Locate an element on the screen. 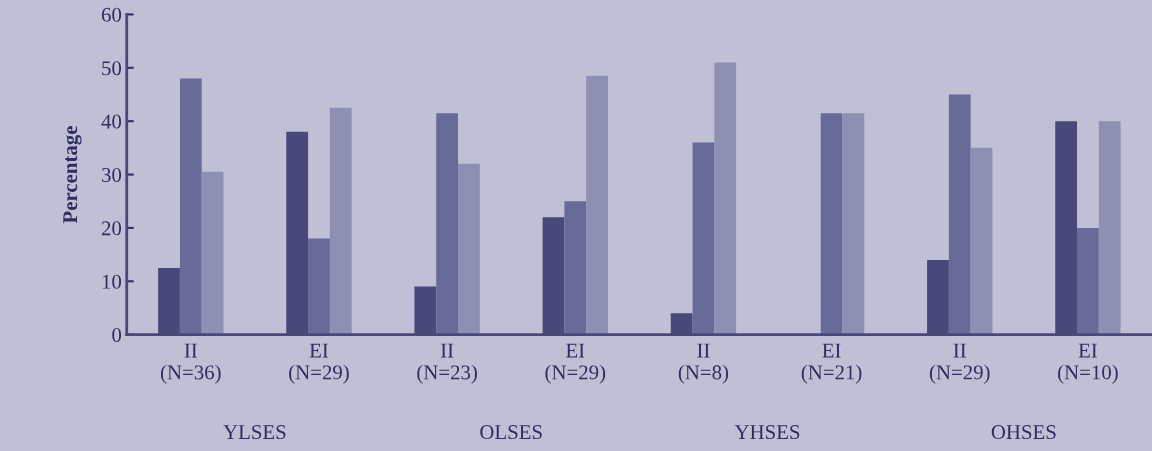  x-tick-label: II (N=36) is located at coordinates (190, 363).